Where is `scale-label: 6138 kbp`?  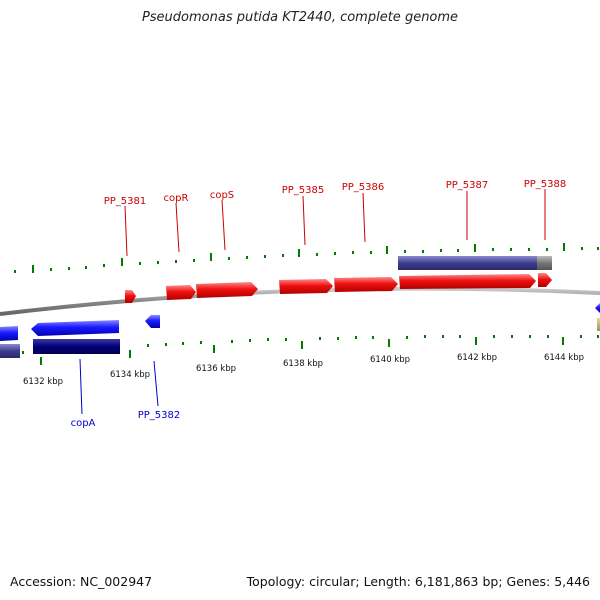
scale-label: 6138 kbp is located at coordinates (303, 364).